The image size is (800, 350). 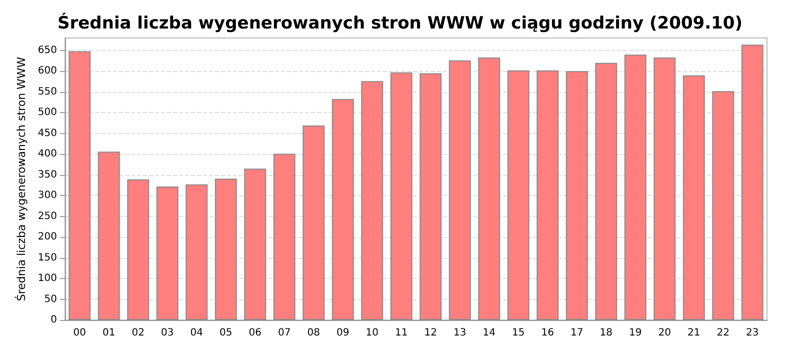 What do you see at coordinates (47, 258) in the screenshot?
I see `y-tick-label: 150` at bounding box center [47, 258].